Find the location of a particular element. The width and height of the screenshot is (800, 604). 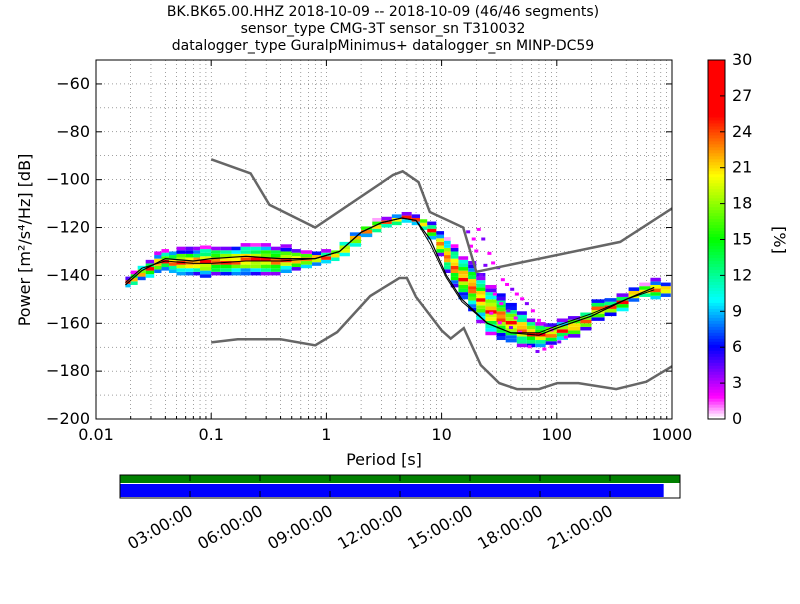

colorbar-tick-label: 21 is located at coordinates (742, 167).